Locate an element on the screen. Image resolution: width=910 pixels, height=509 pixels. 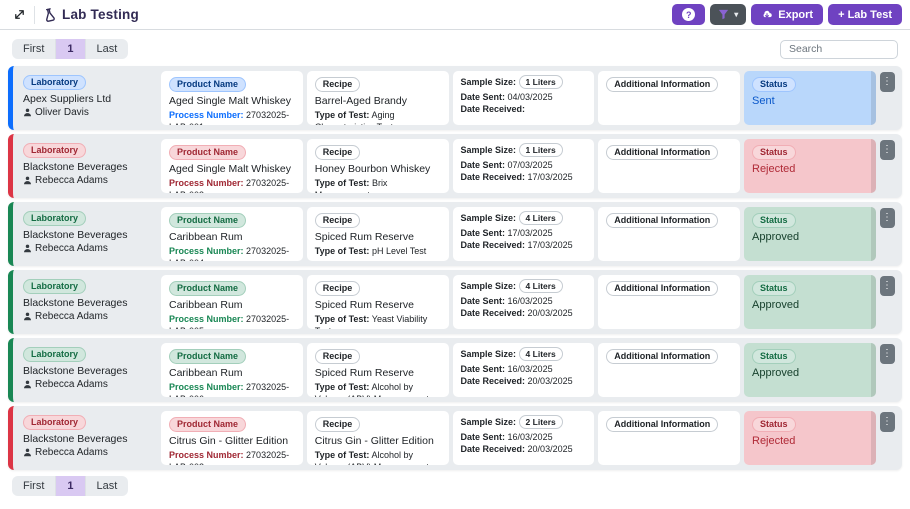
filter-funnel-icon is located at coordinates (724, 14).